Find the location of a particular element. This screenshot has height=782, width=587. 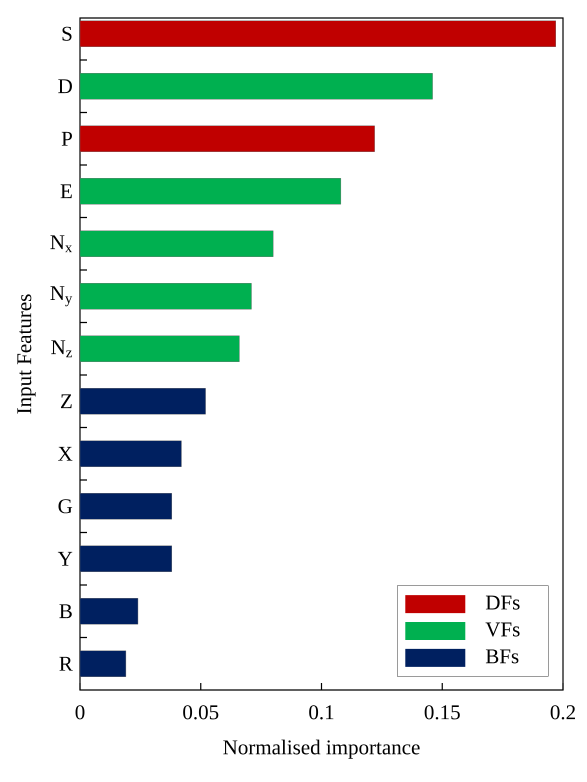

legend-label: DFs is located at coordinates (503, 603).